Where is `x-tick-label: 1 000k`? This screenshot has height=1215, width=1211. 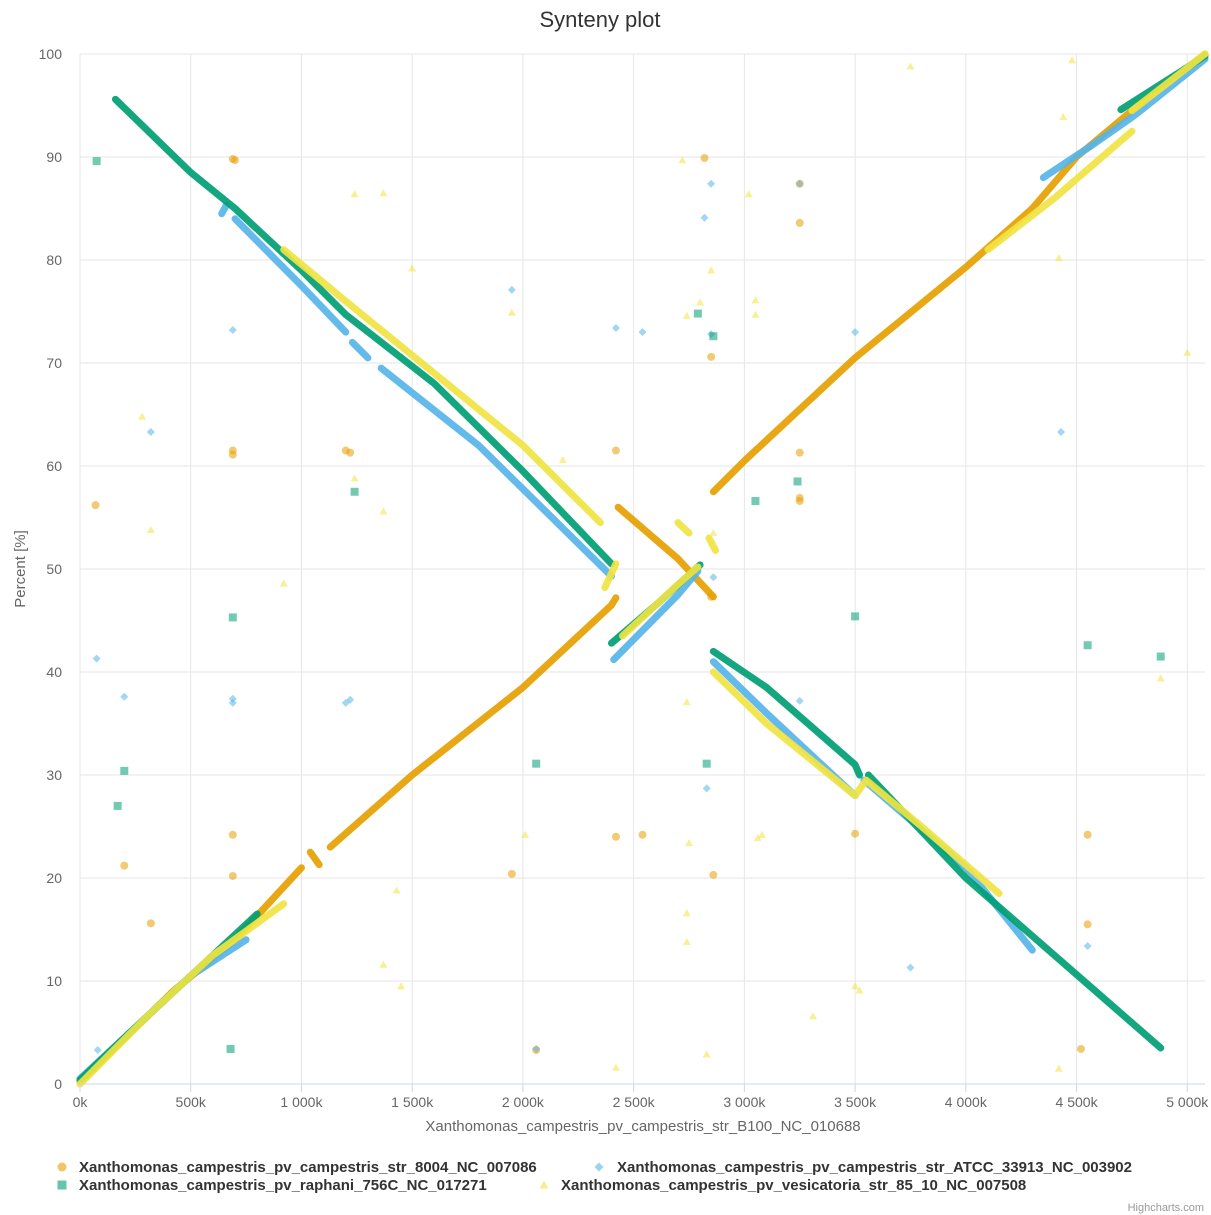
x-tick-label: 1 000k is located at coordinates (301, 1102).